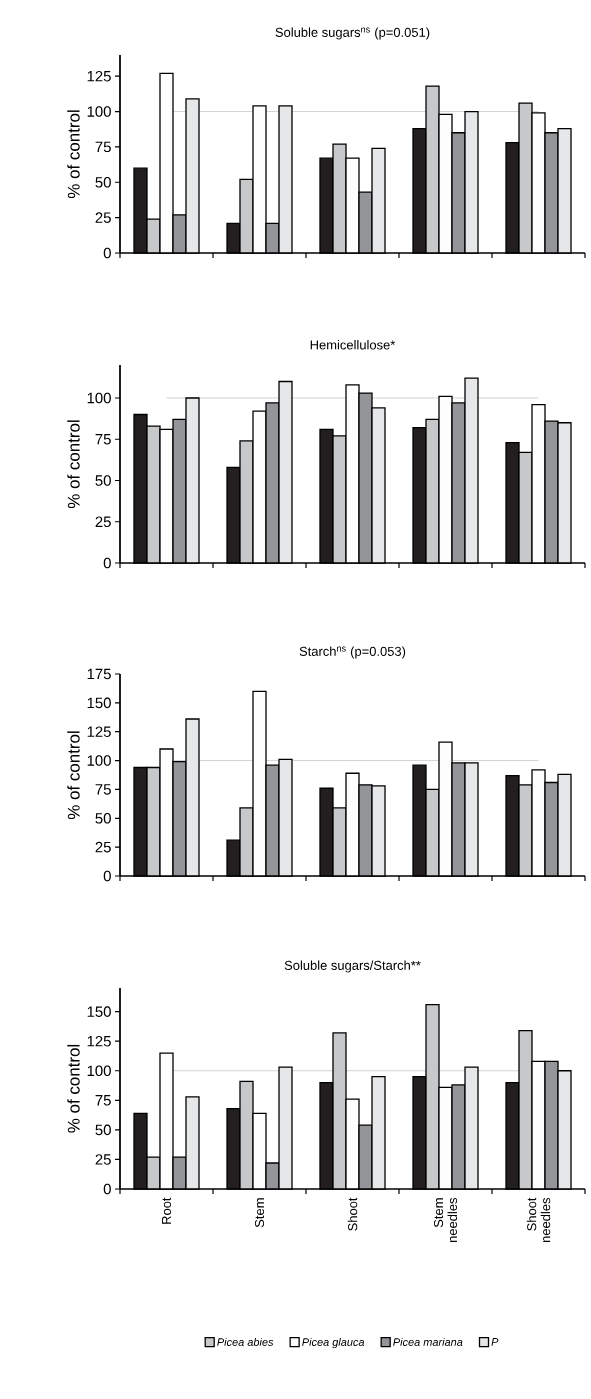 Image resolution: width=591 pixels, height=1399 pixels. What do you see at coordinates (445, 1220) in the screenshot?
I see `x-tick-label: Stem needles` at bounding box center [445, 1220].